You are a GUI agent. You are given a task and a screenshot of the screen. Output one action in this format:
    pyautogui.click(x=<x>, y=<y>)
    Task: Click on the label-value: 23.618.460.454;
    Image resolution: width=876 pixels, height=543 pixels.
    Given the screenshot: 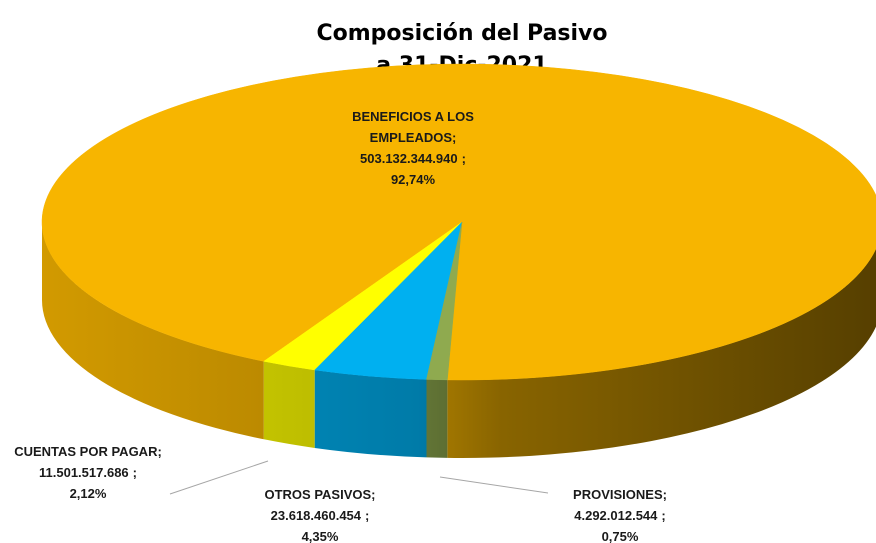 What is the action you would take?
    pyautogui.click(x=320, y=515)
    